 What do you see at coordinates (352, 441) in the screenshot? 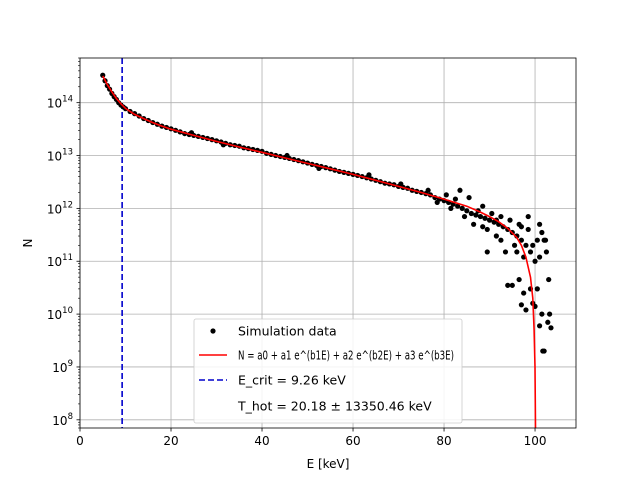
I see `x-tick-label: 60` at bounding box center [352, 441].